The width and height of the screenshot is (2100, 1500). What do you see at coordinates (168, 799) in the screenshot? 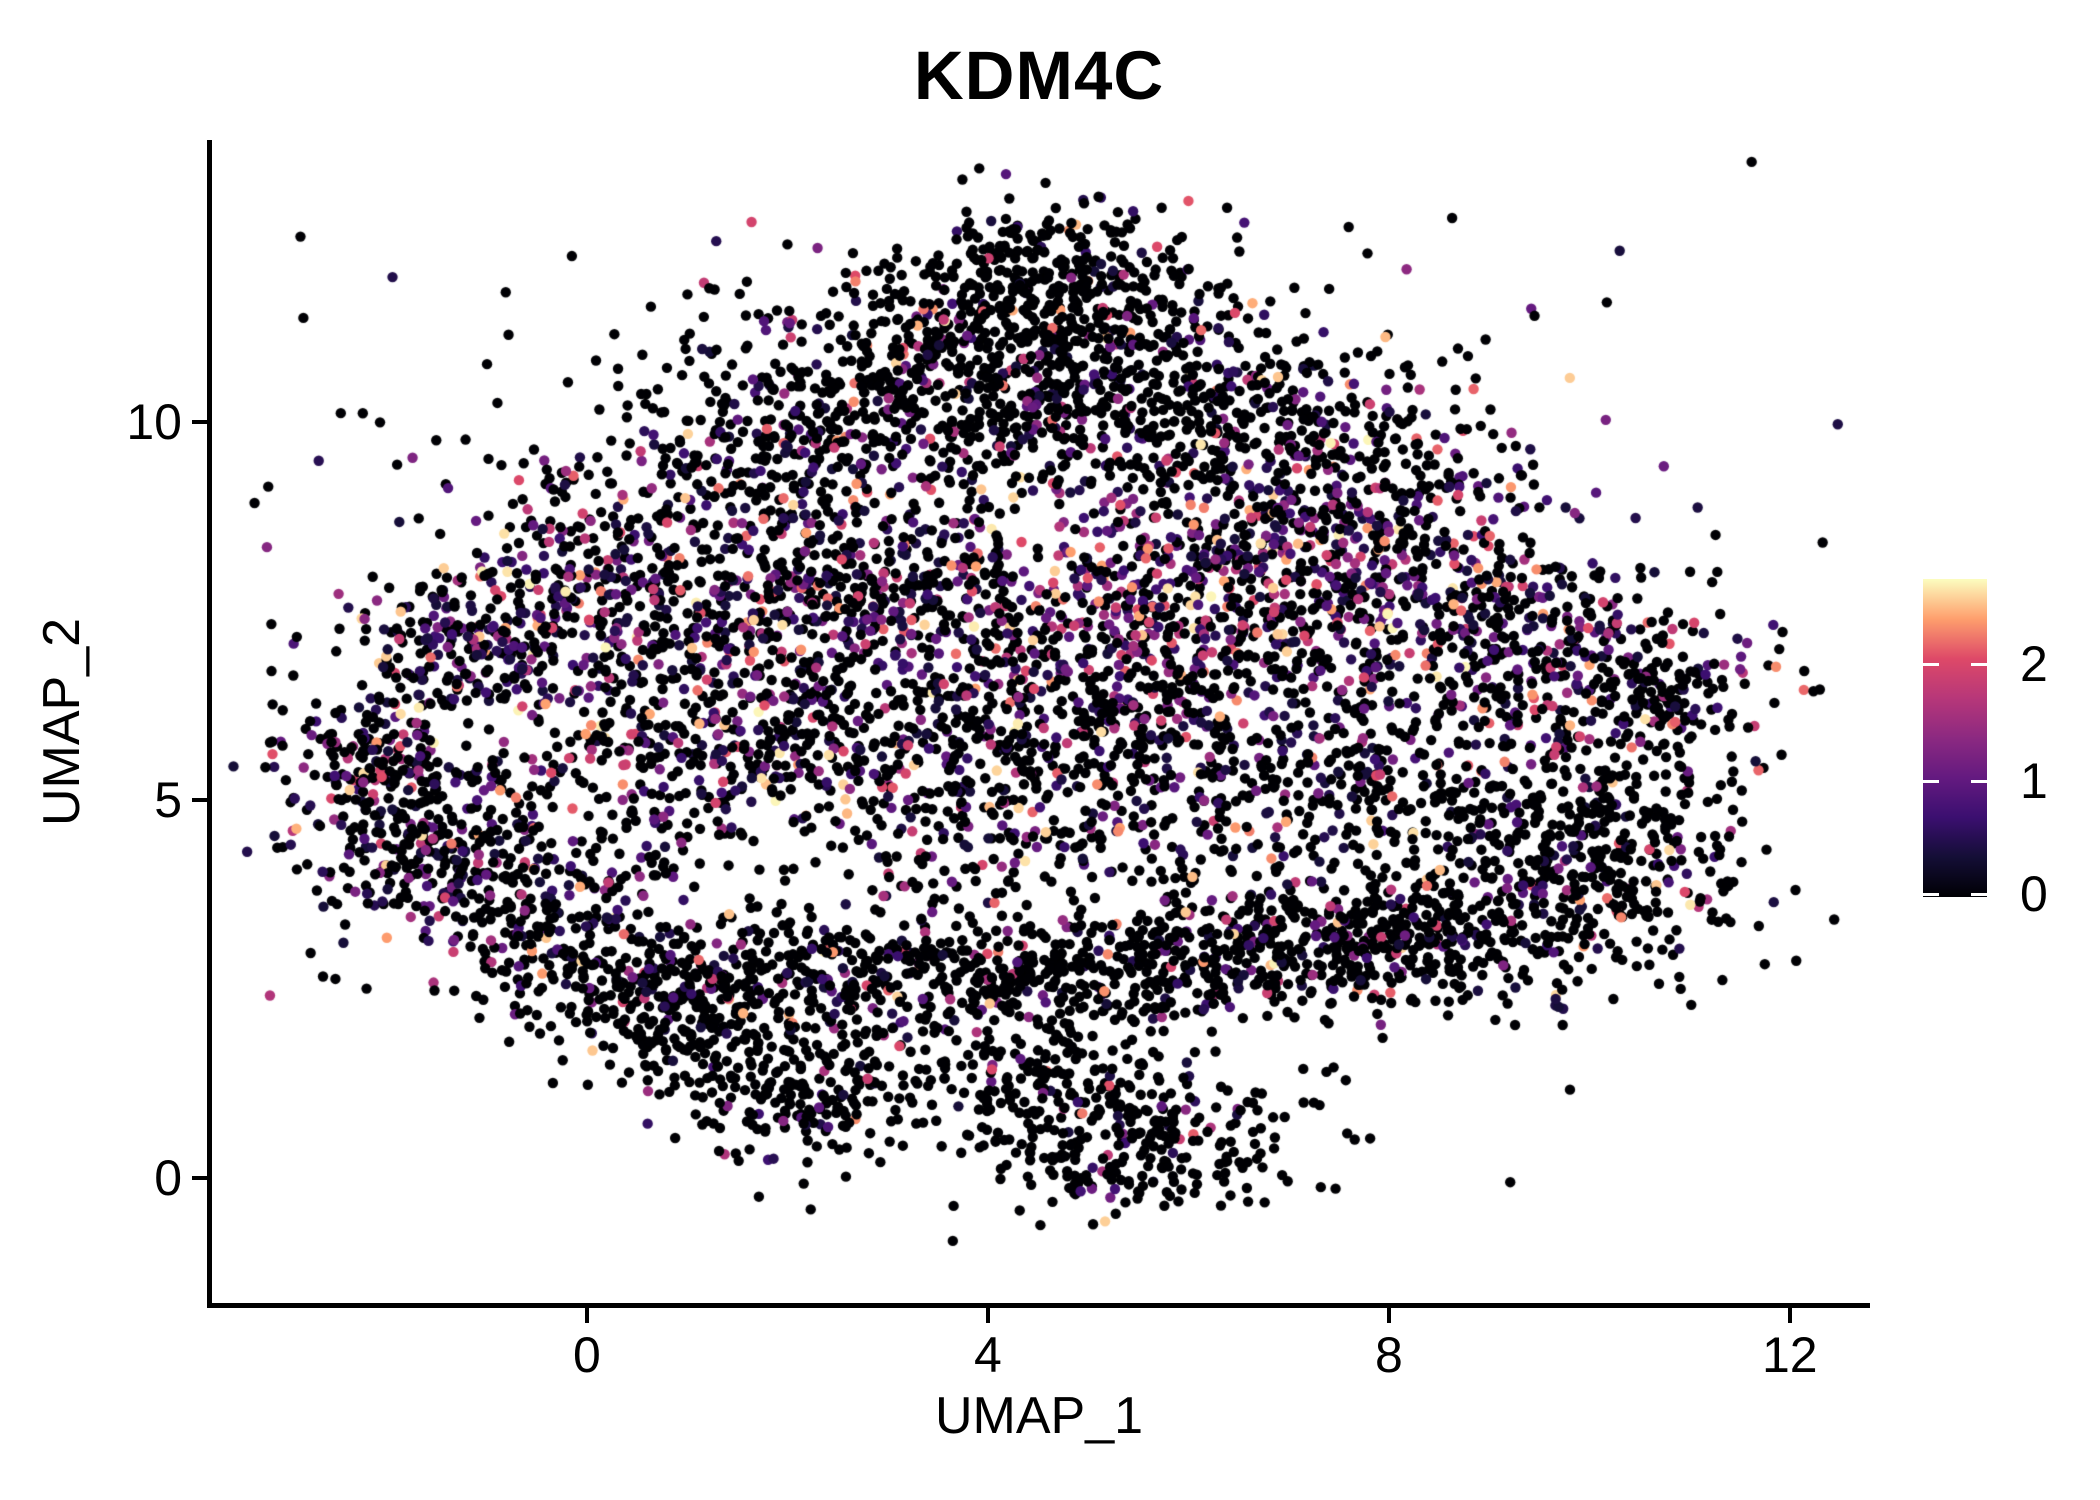
I see `y-tick-label: 5` at bounding box center [168, 799].